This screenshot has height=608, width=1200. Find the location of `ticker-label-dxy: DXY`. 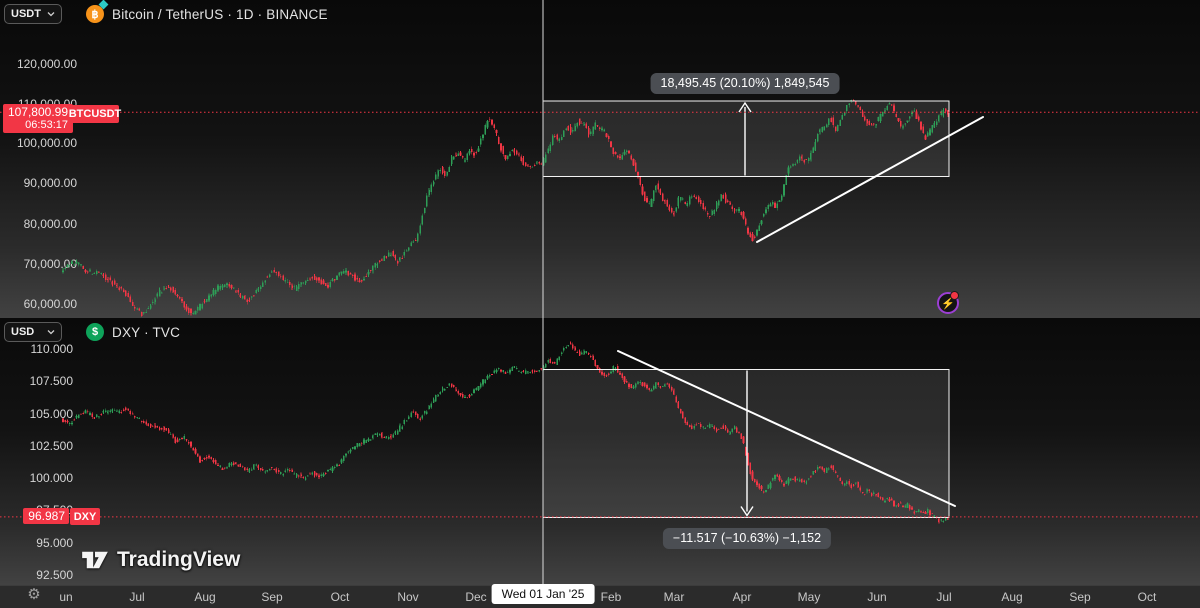

ticker-label-dxy: DXY is located at coordinates (85, 516).